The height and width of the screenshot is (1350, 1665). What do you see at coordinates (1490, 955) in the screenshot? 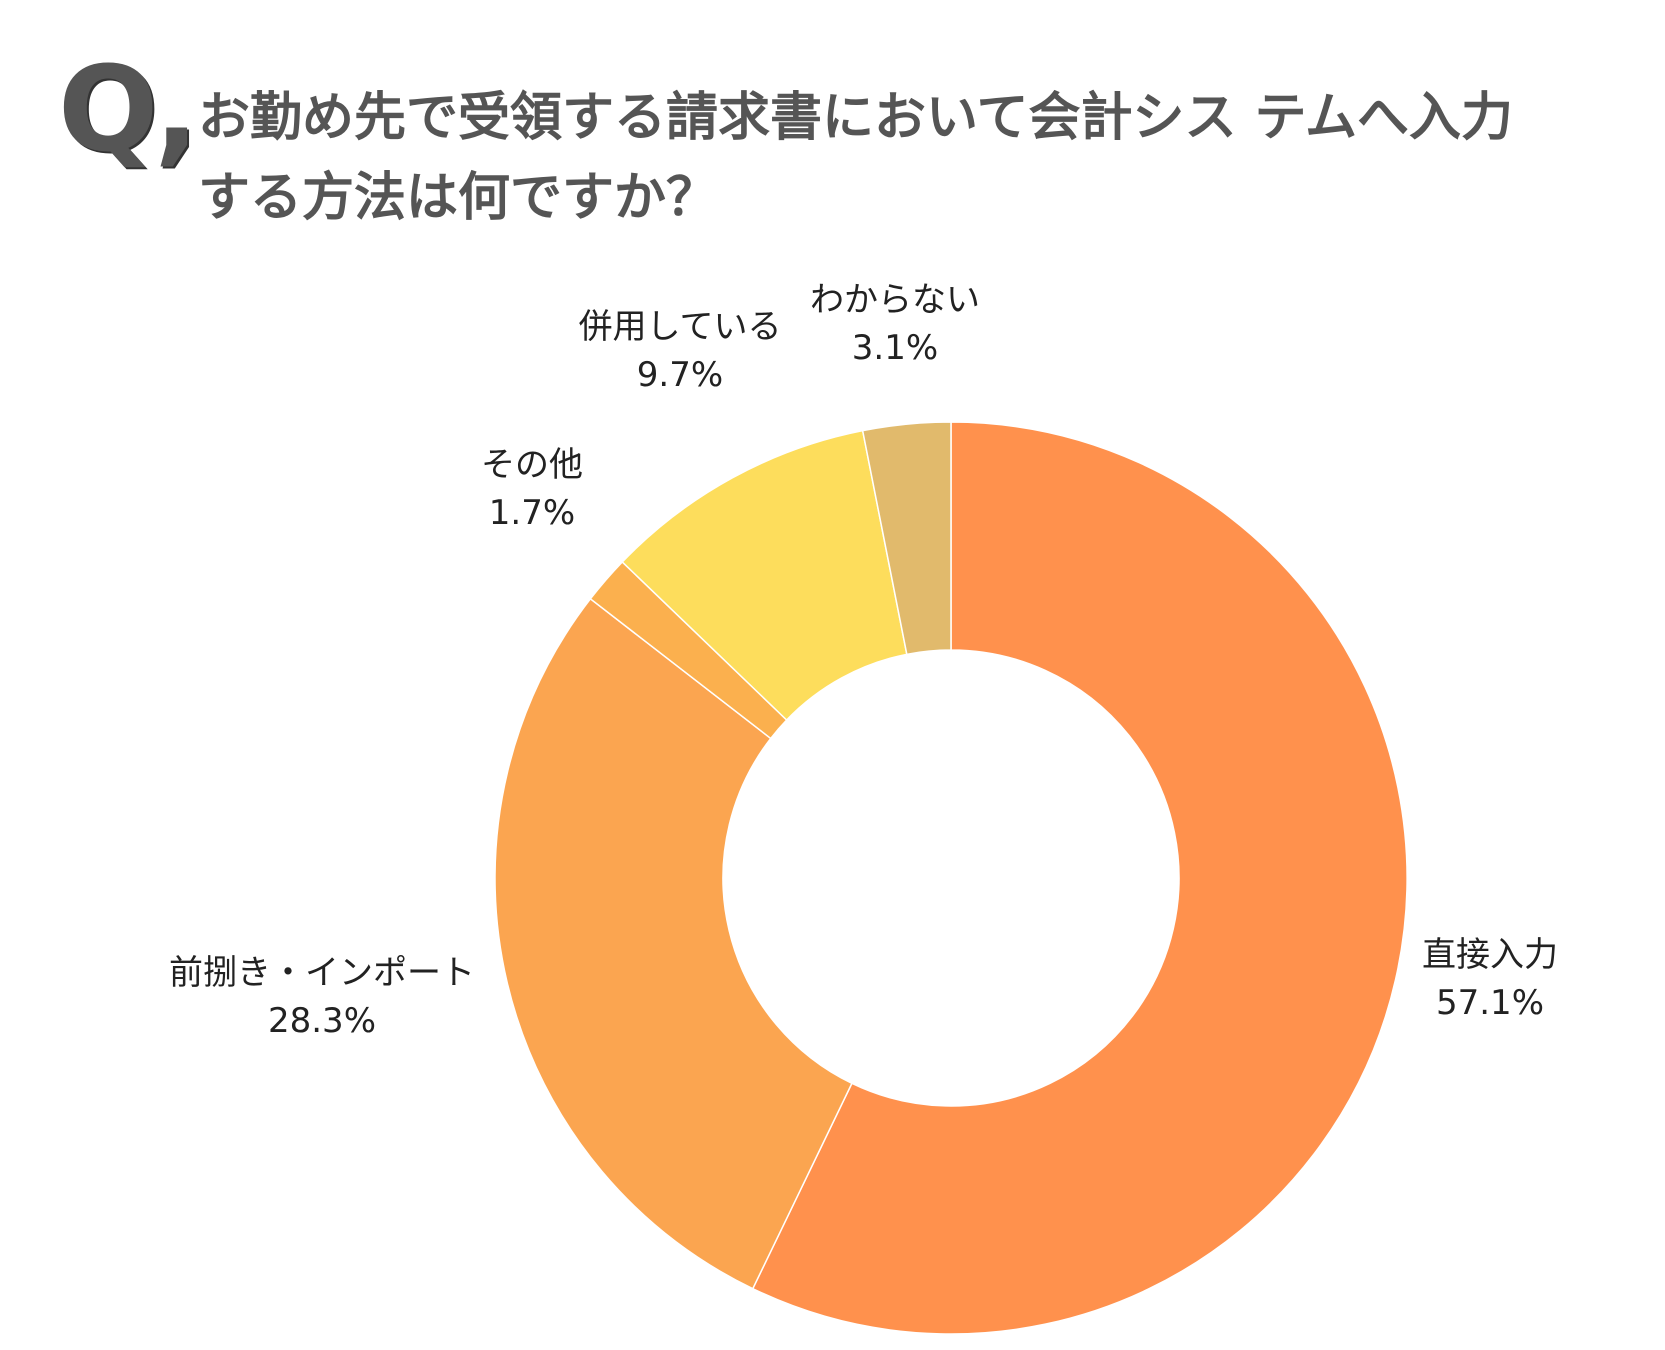
I see `slice-label-1: 直接入力` at bounding box center [1490, 955].